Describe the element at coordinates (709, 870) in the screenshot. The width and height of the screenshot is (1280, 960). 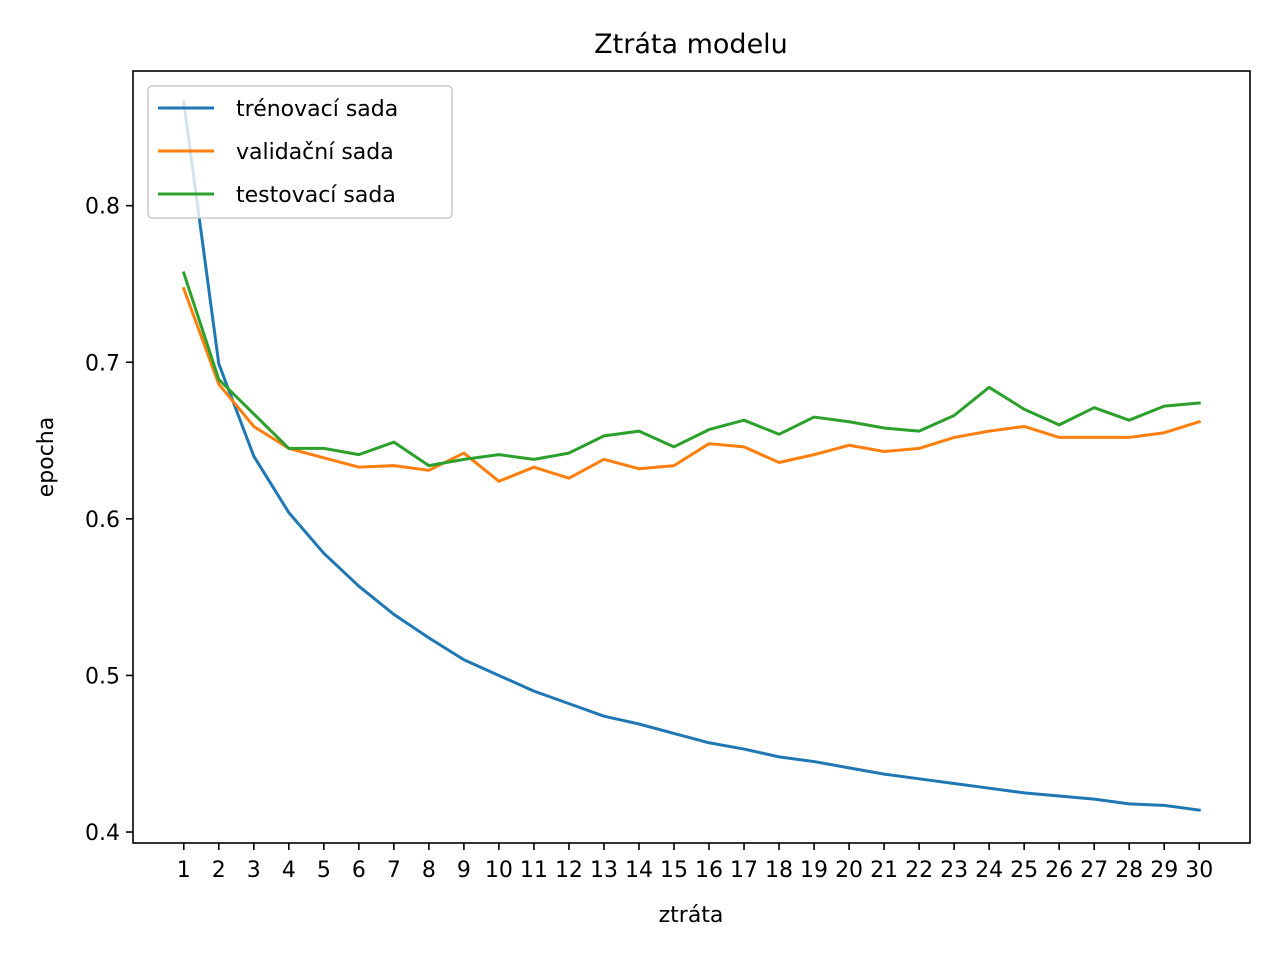
I see `x-tick-label: 16` at that location.